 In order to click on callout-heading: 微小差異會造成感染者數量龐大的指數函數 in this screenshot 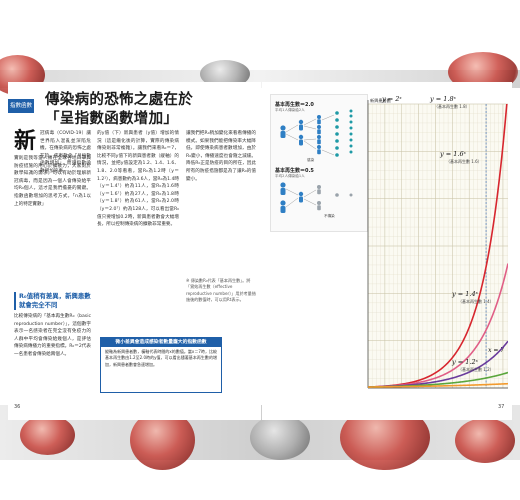, I will do `click(161, 342)`.